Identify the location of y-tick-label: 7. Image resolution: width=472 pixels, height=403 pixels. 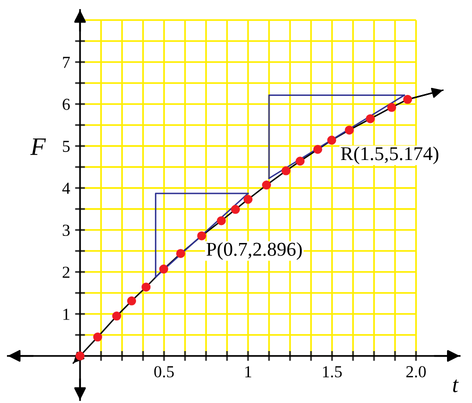
(66, 62).